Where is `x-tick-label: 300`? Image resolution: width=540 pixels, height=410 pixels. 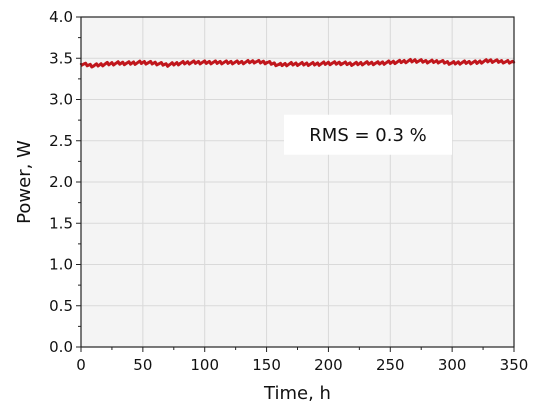 x-tick-label: 300 is located at coordinates (452, 365).